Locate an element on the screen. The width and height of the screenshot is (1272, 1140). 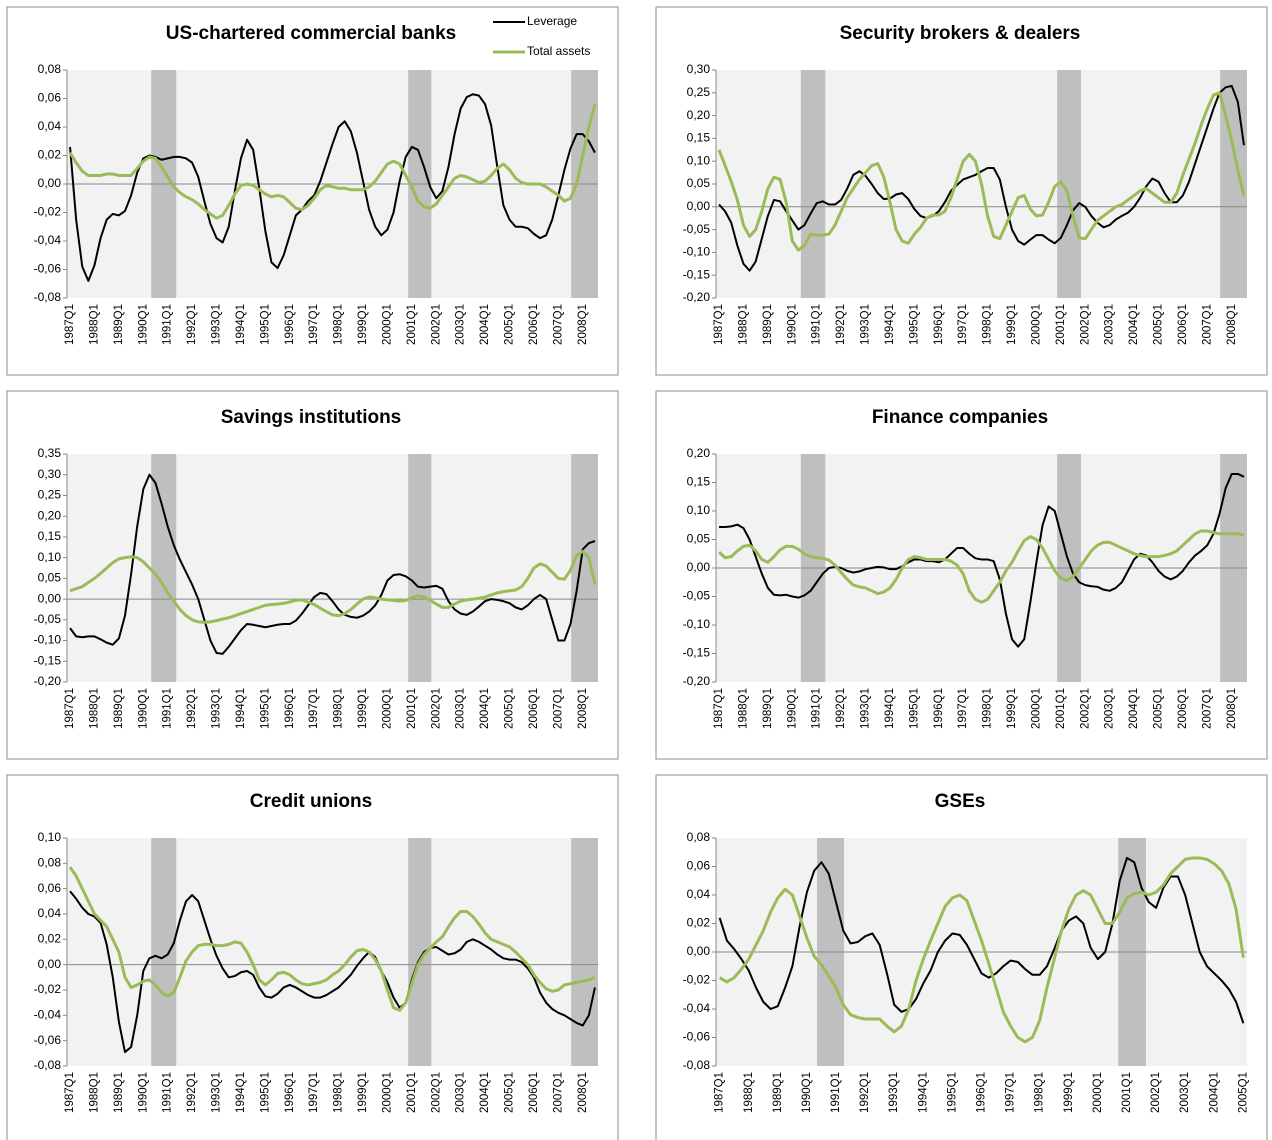
legend-label: Leverage is located at coordinates (552, 21).